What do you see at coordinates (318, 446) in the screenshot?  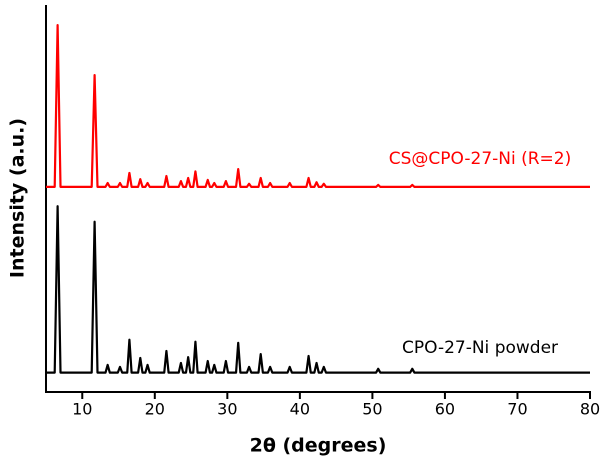 I see `x-axis-label: 2θ (degrees)` at bounding box center [318, 446].